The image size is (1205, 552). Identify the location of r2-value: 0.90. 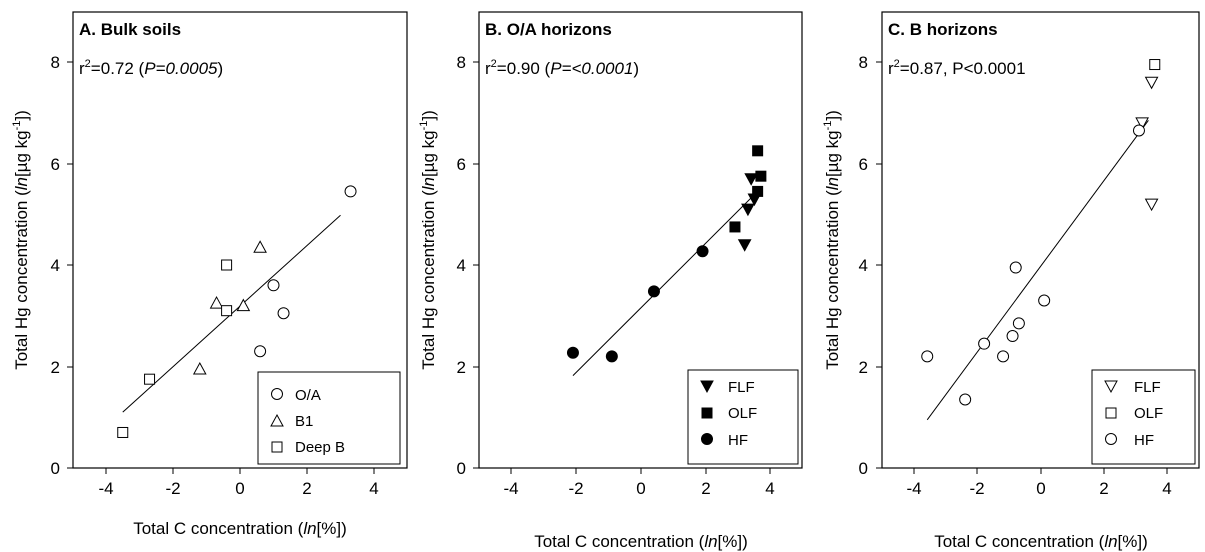
(523, 68).